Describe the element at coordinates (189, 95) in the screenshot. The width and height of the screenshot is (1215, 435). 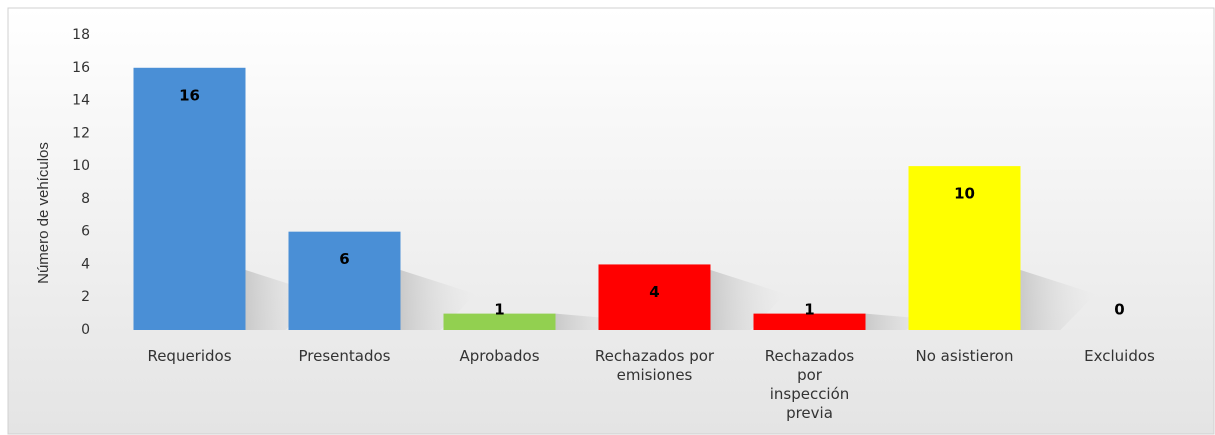
I see `value-label: 16` at that location.